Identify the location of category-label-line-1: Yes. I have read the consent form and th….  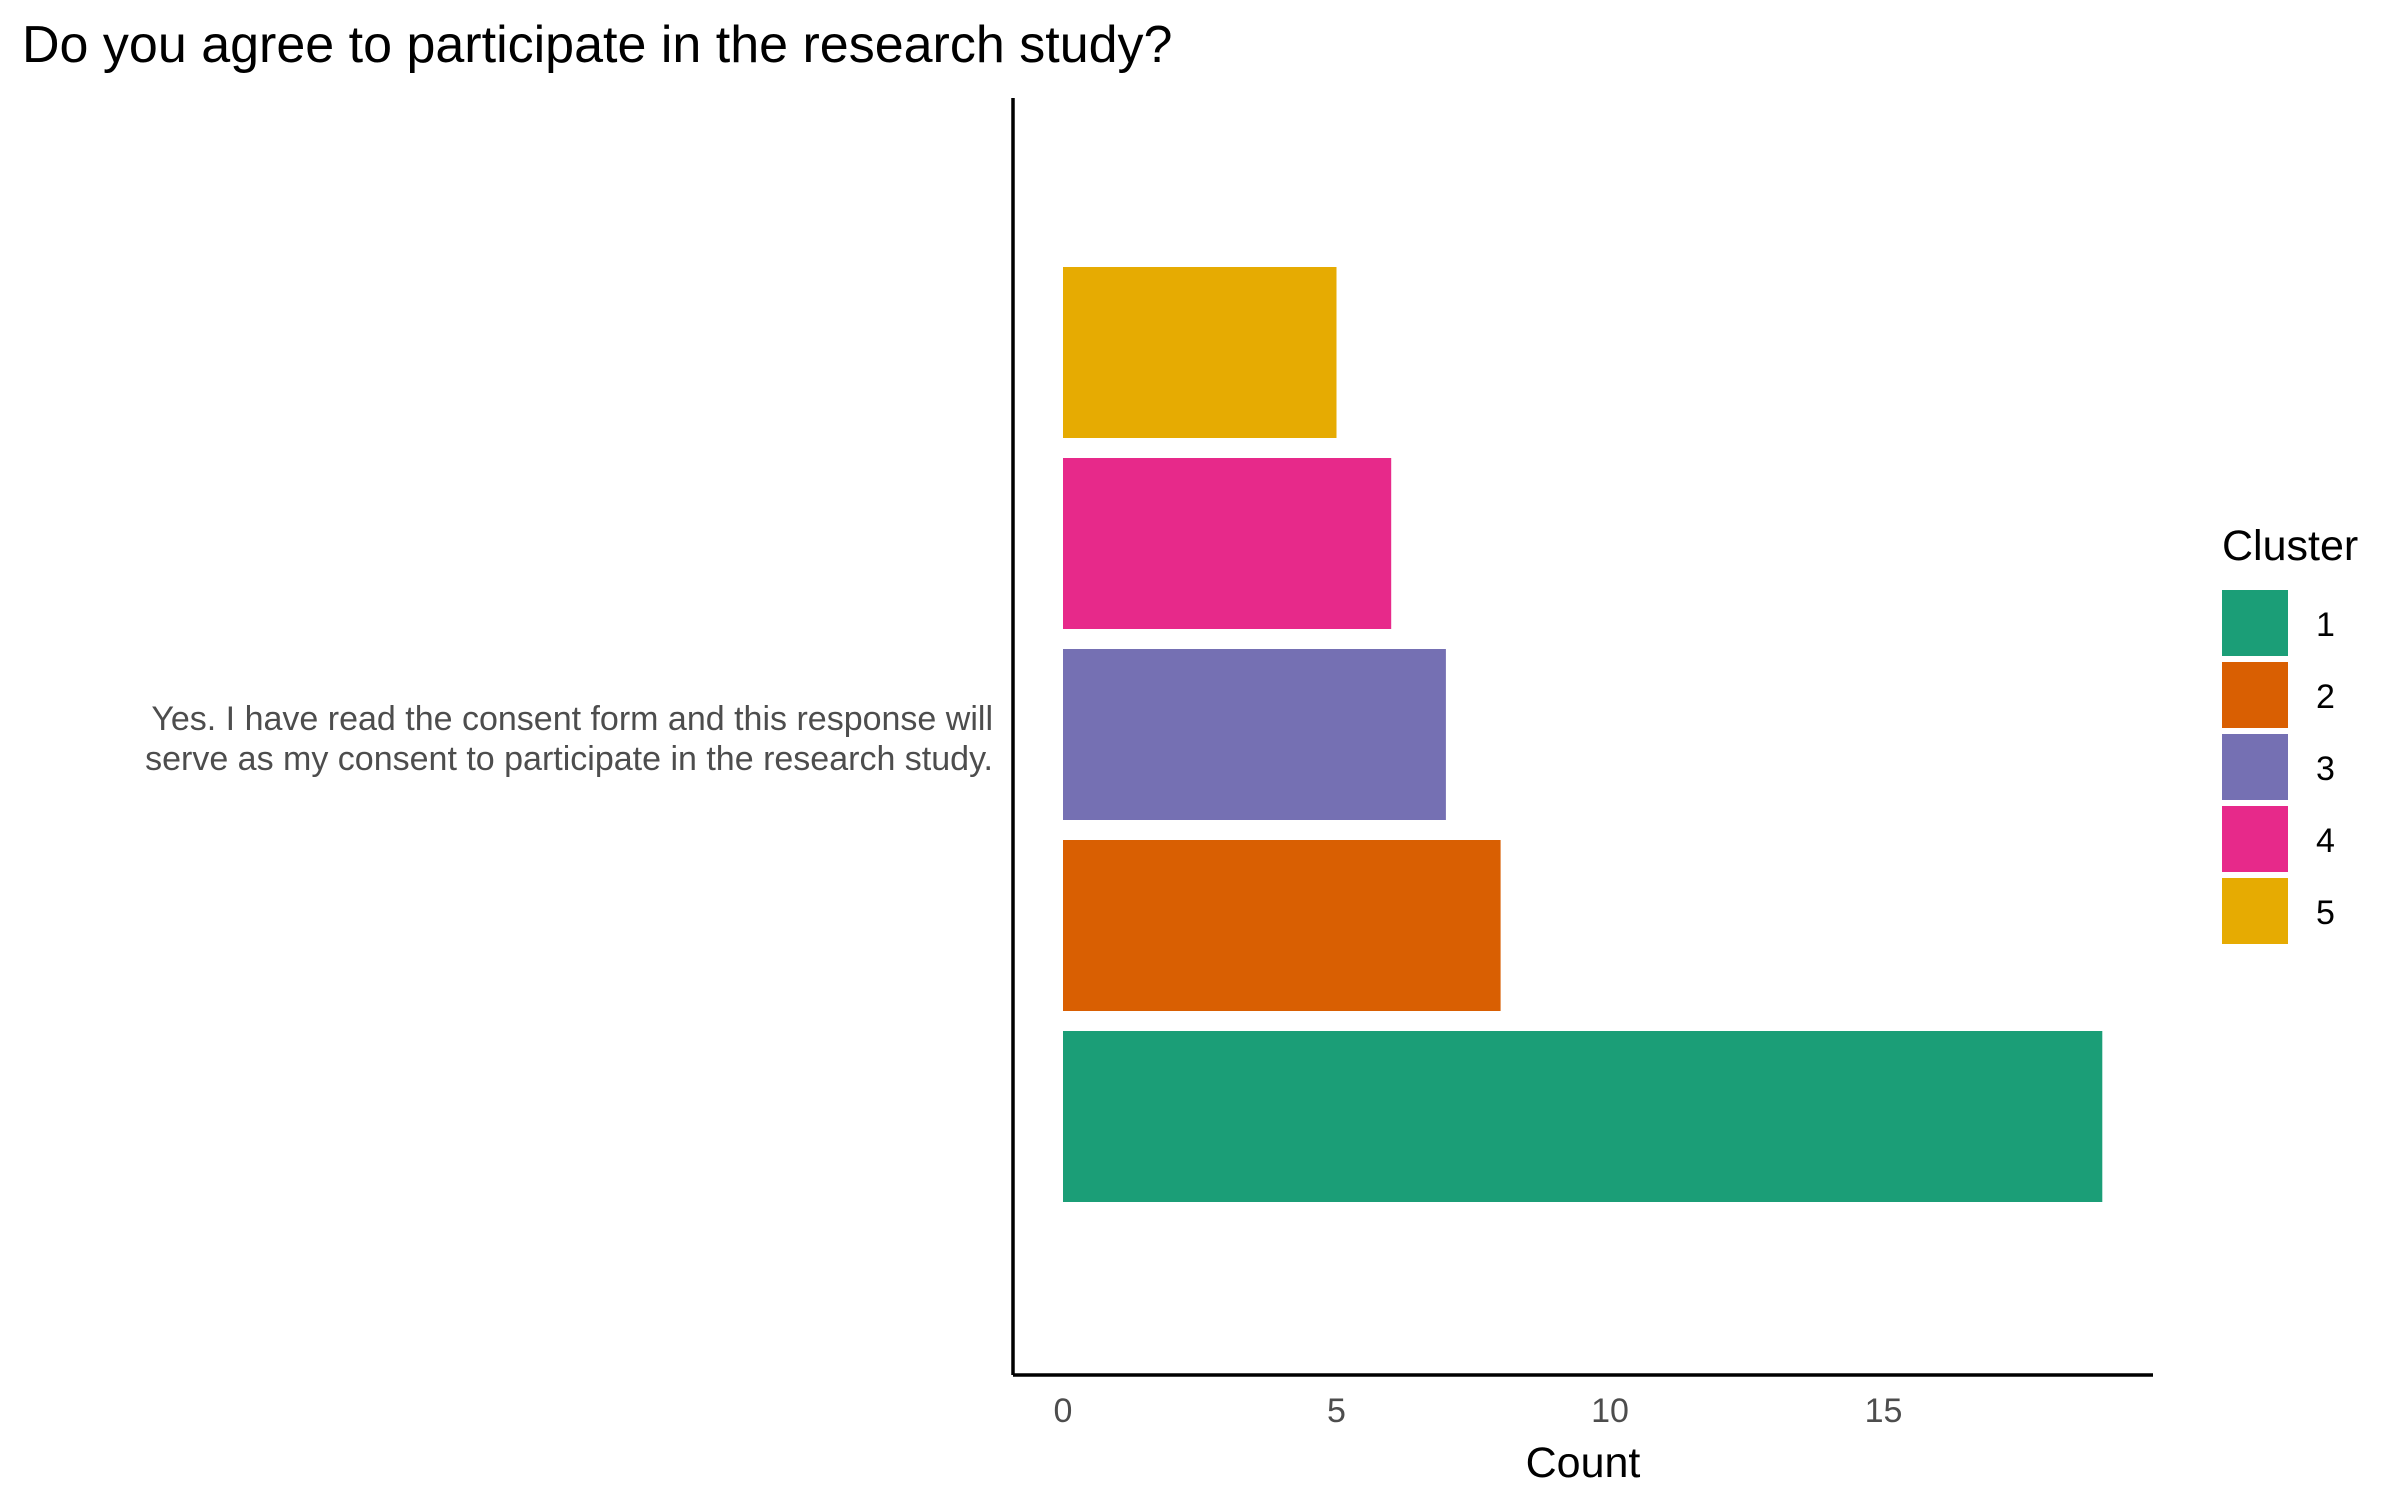
(572, 719).